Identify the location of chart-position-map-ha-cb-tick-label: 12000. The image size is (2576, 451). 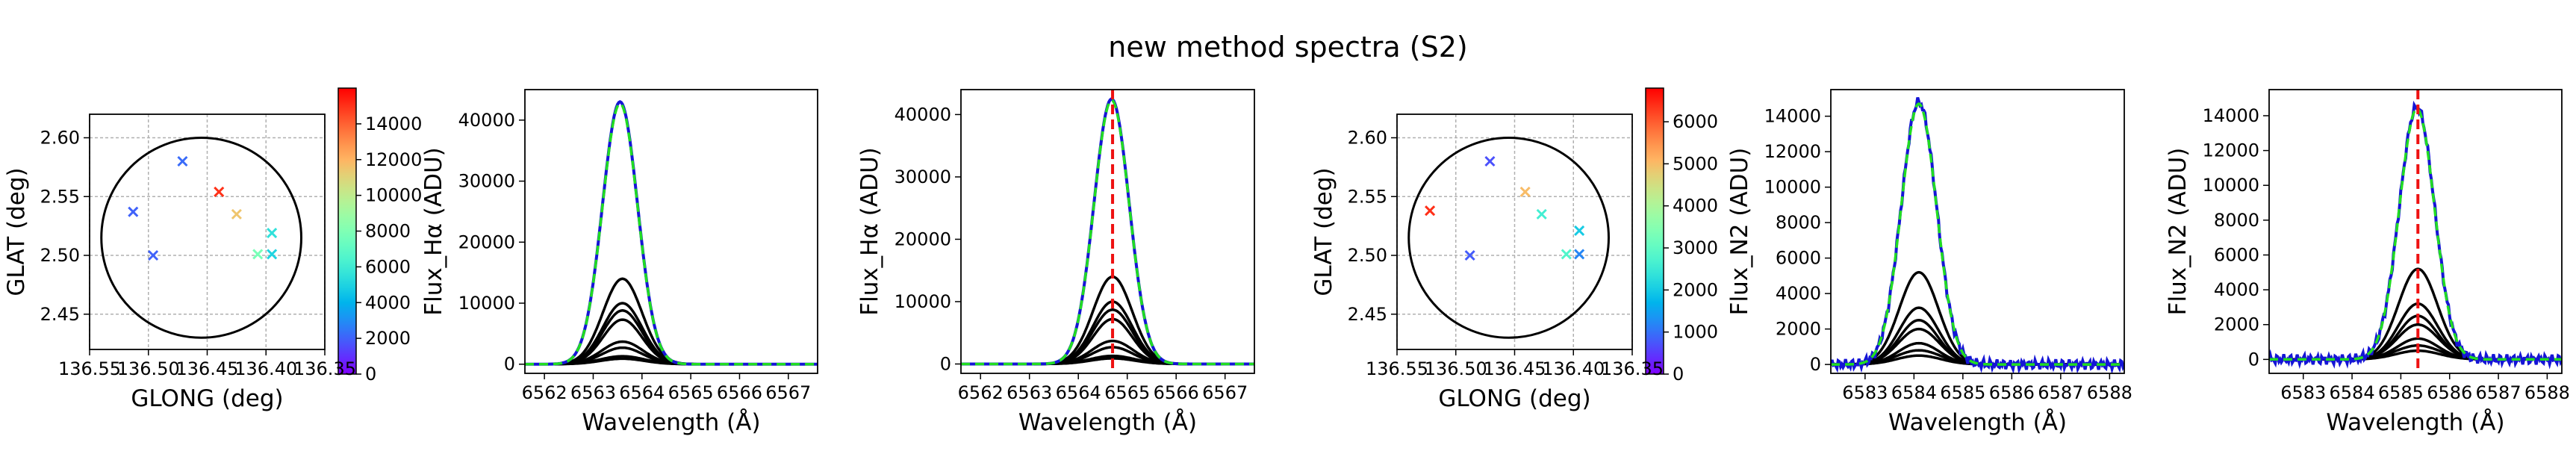
(393, 159).